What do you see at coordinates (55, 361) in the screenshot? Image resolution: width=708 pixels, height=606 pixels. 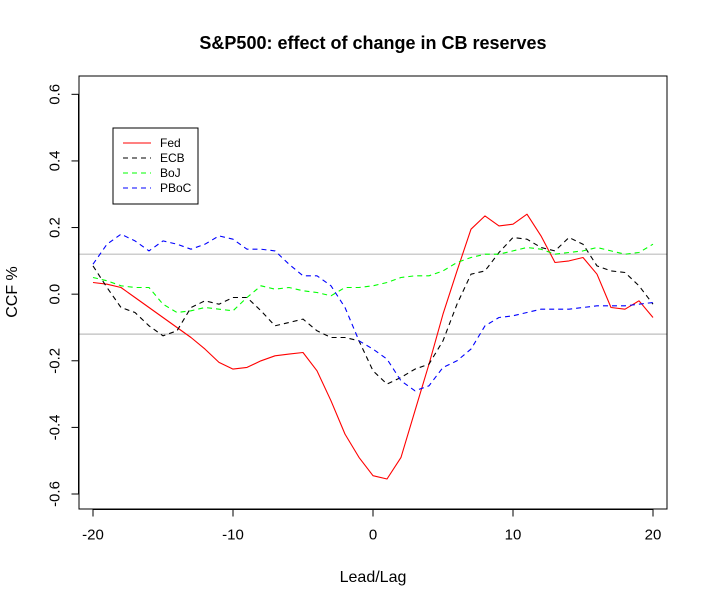 I see `y-tick-label: -0.2` at bounding box center [55, 361].